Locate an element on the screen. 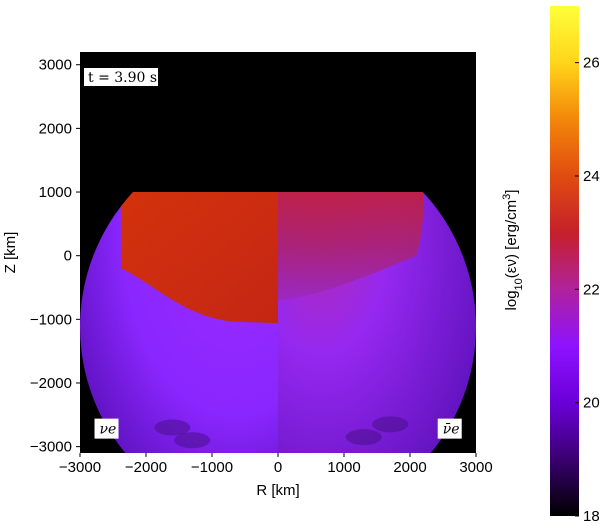 The height and width of the screenshot is (526, 600). nu-e-label-box is located at coordinates (106, 428).